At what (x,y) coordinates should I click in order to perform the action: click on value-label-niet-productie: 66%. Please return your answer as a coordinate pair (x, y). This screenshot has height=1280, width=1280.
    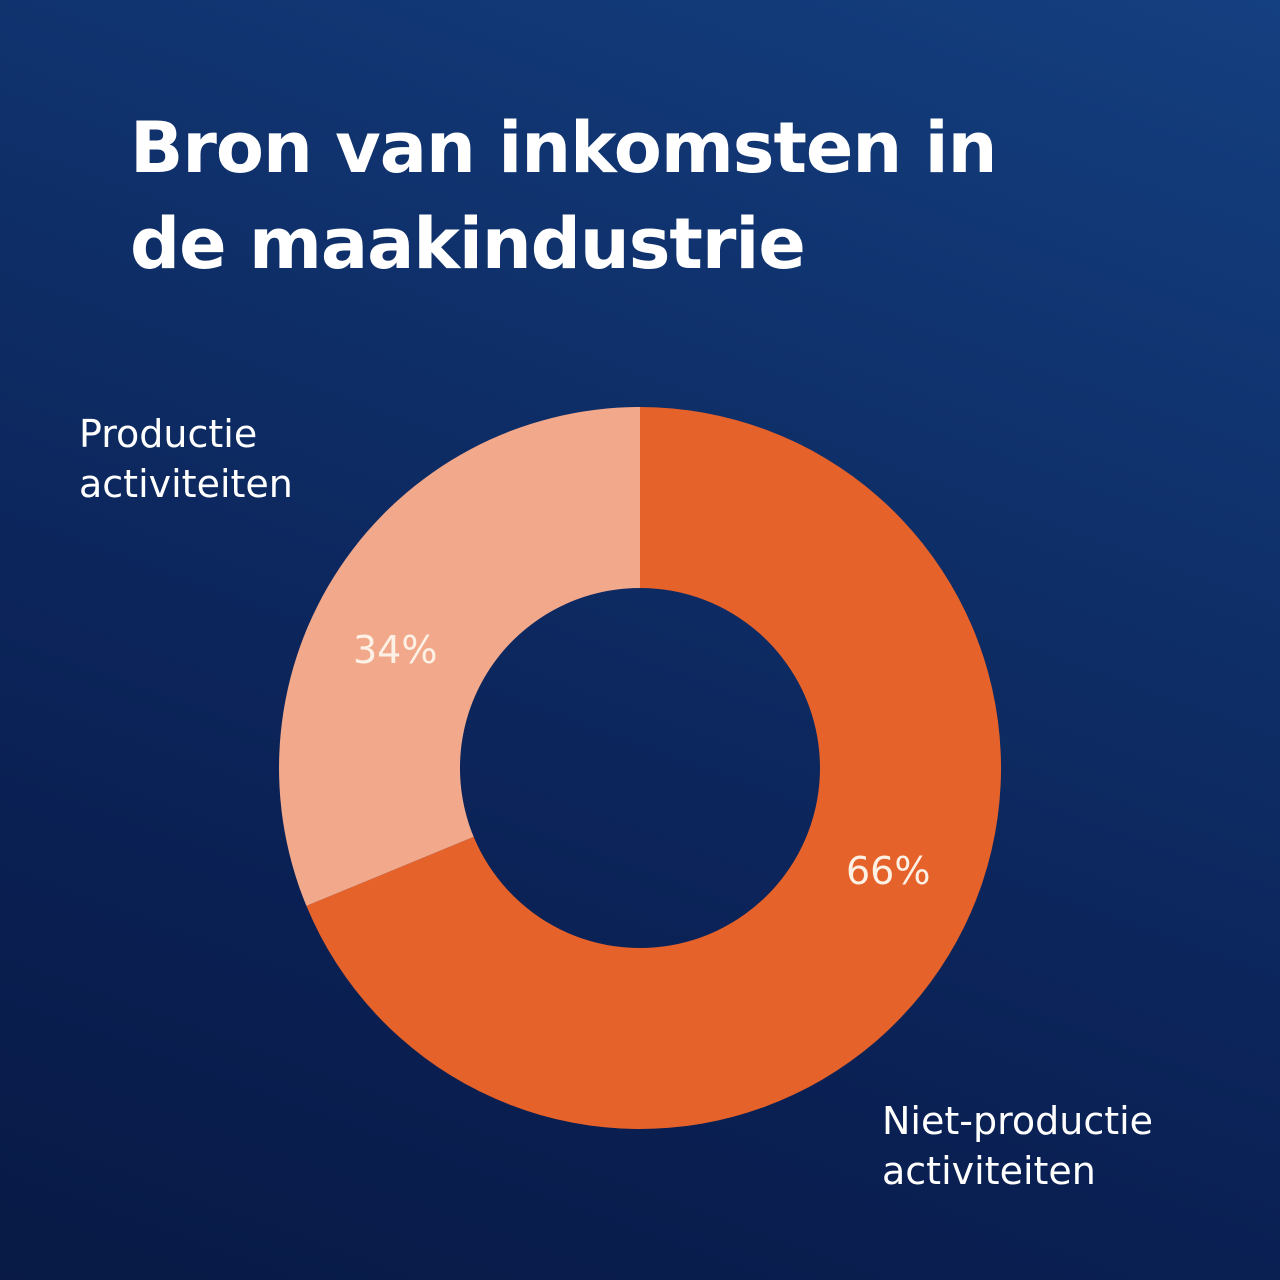
    Looking at the image, I should click on (888, 871).